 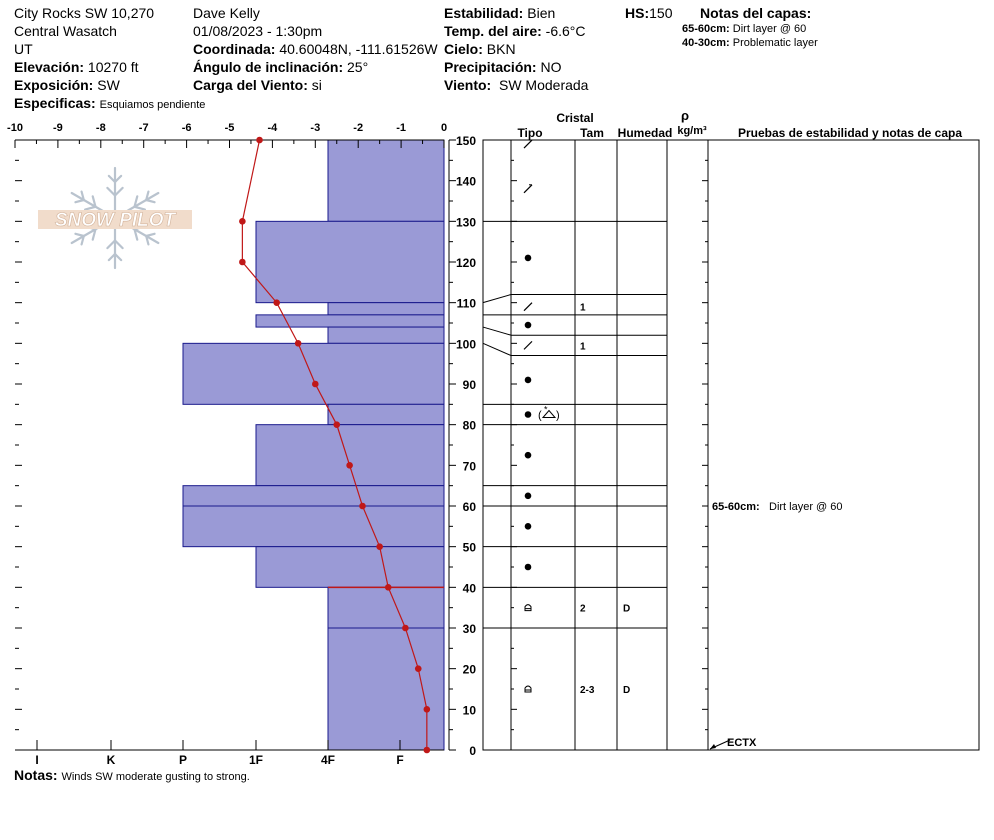 I want to click on temp-tick-label: 0, so click(x=444, y=128).